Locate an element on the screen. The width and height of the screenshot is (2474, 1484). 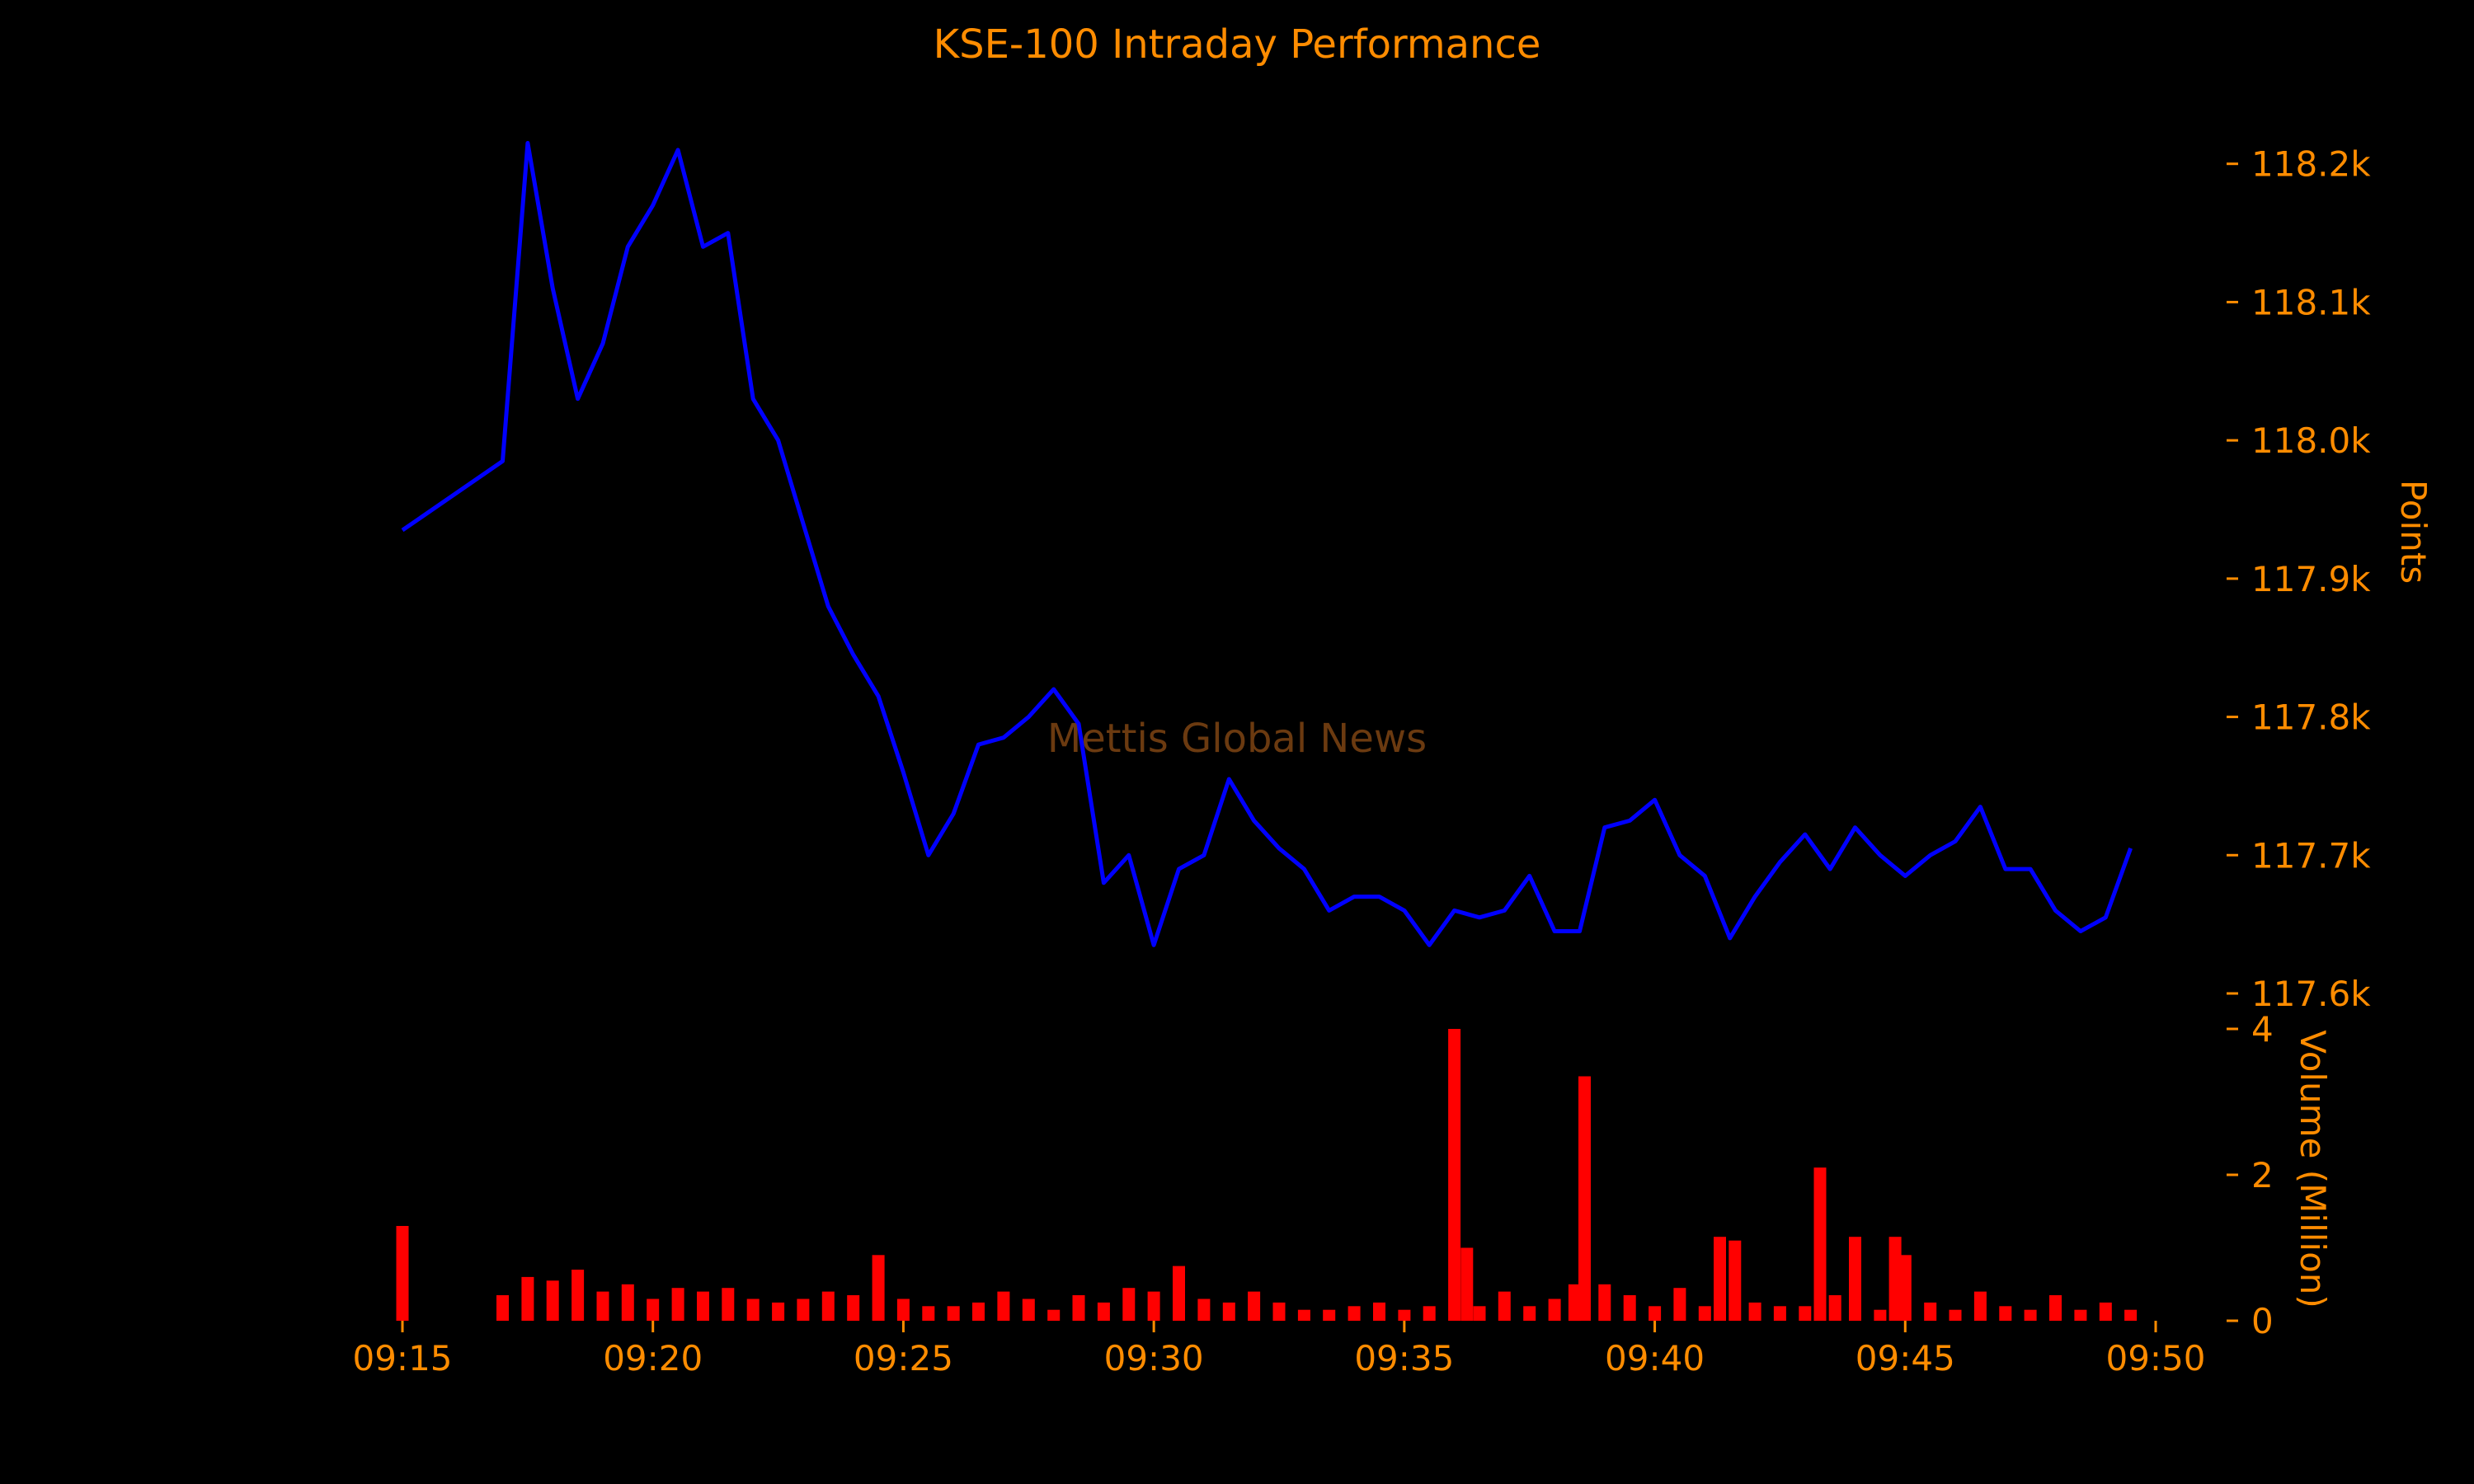
time-tick-label: 09:15 is located at coordinates (402, 1358).